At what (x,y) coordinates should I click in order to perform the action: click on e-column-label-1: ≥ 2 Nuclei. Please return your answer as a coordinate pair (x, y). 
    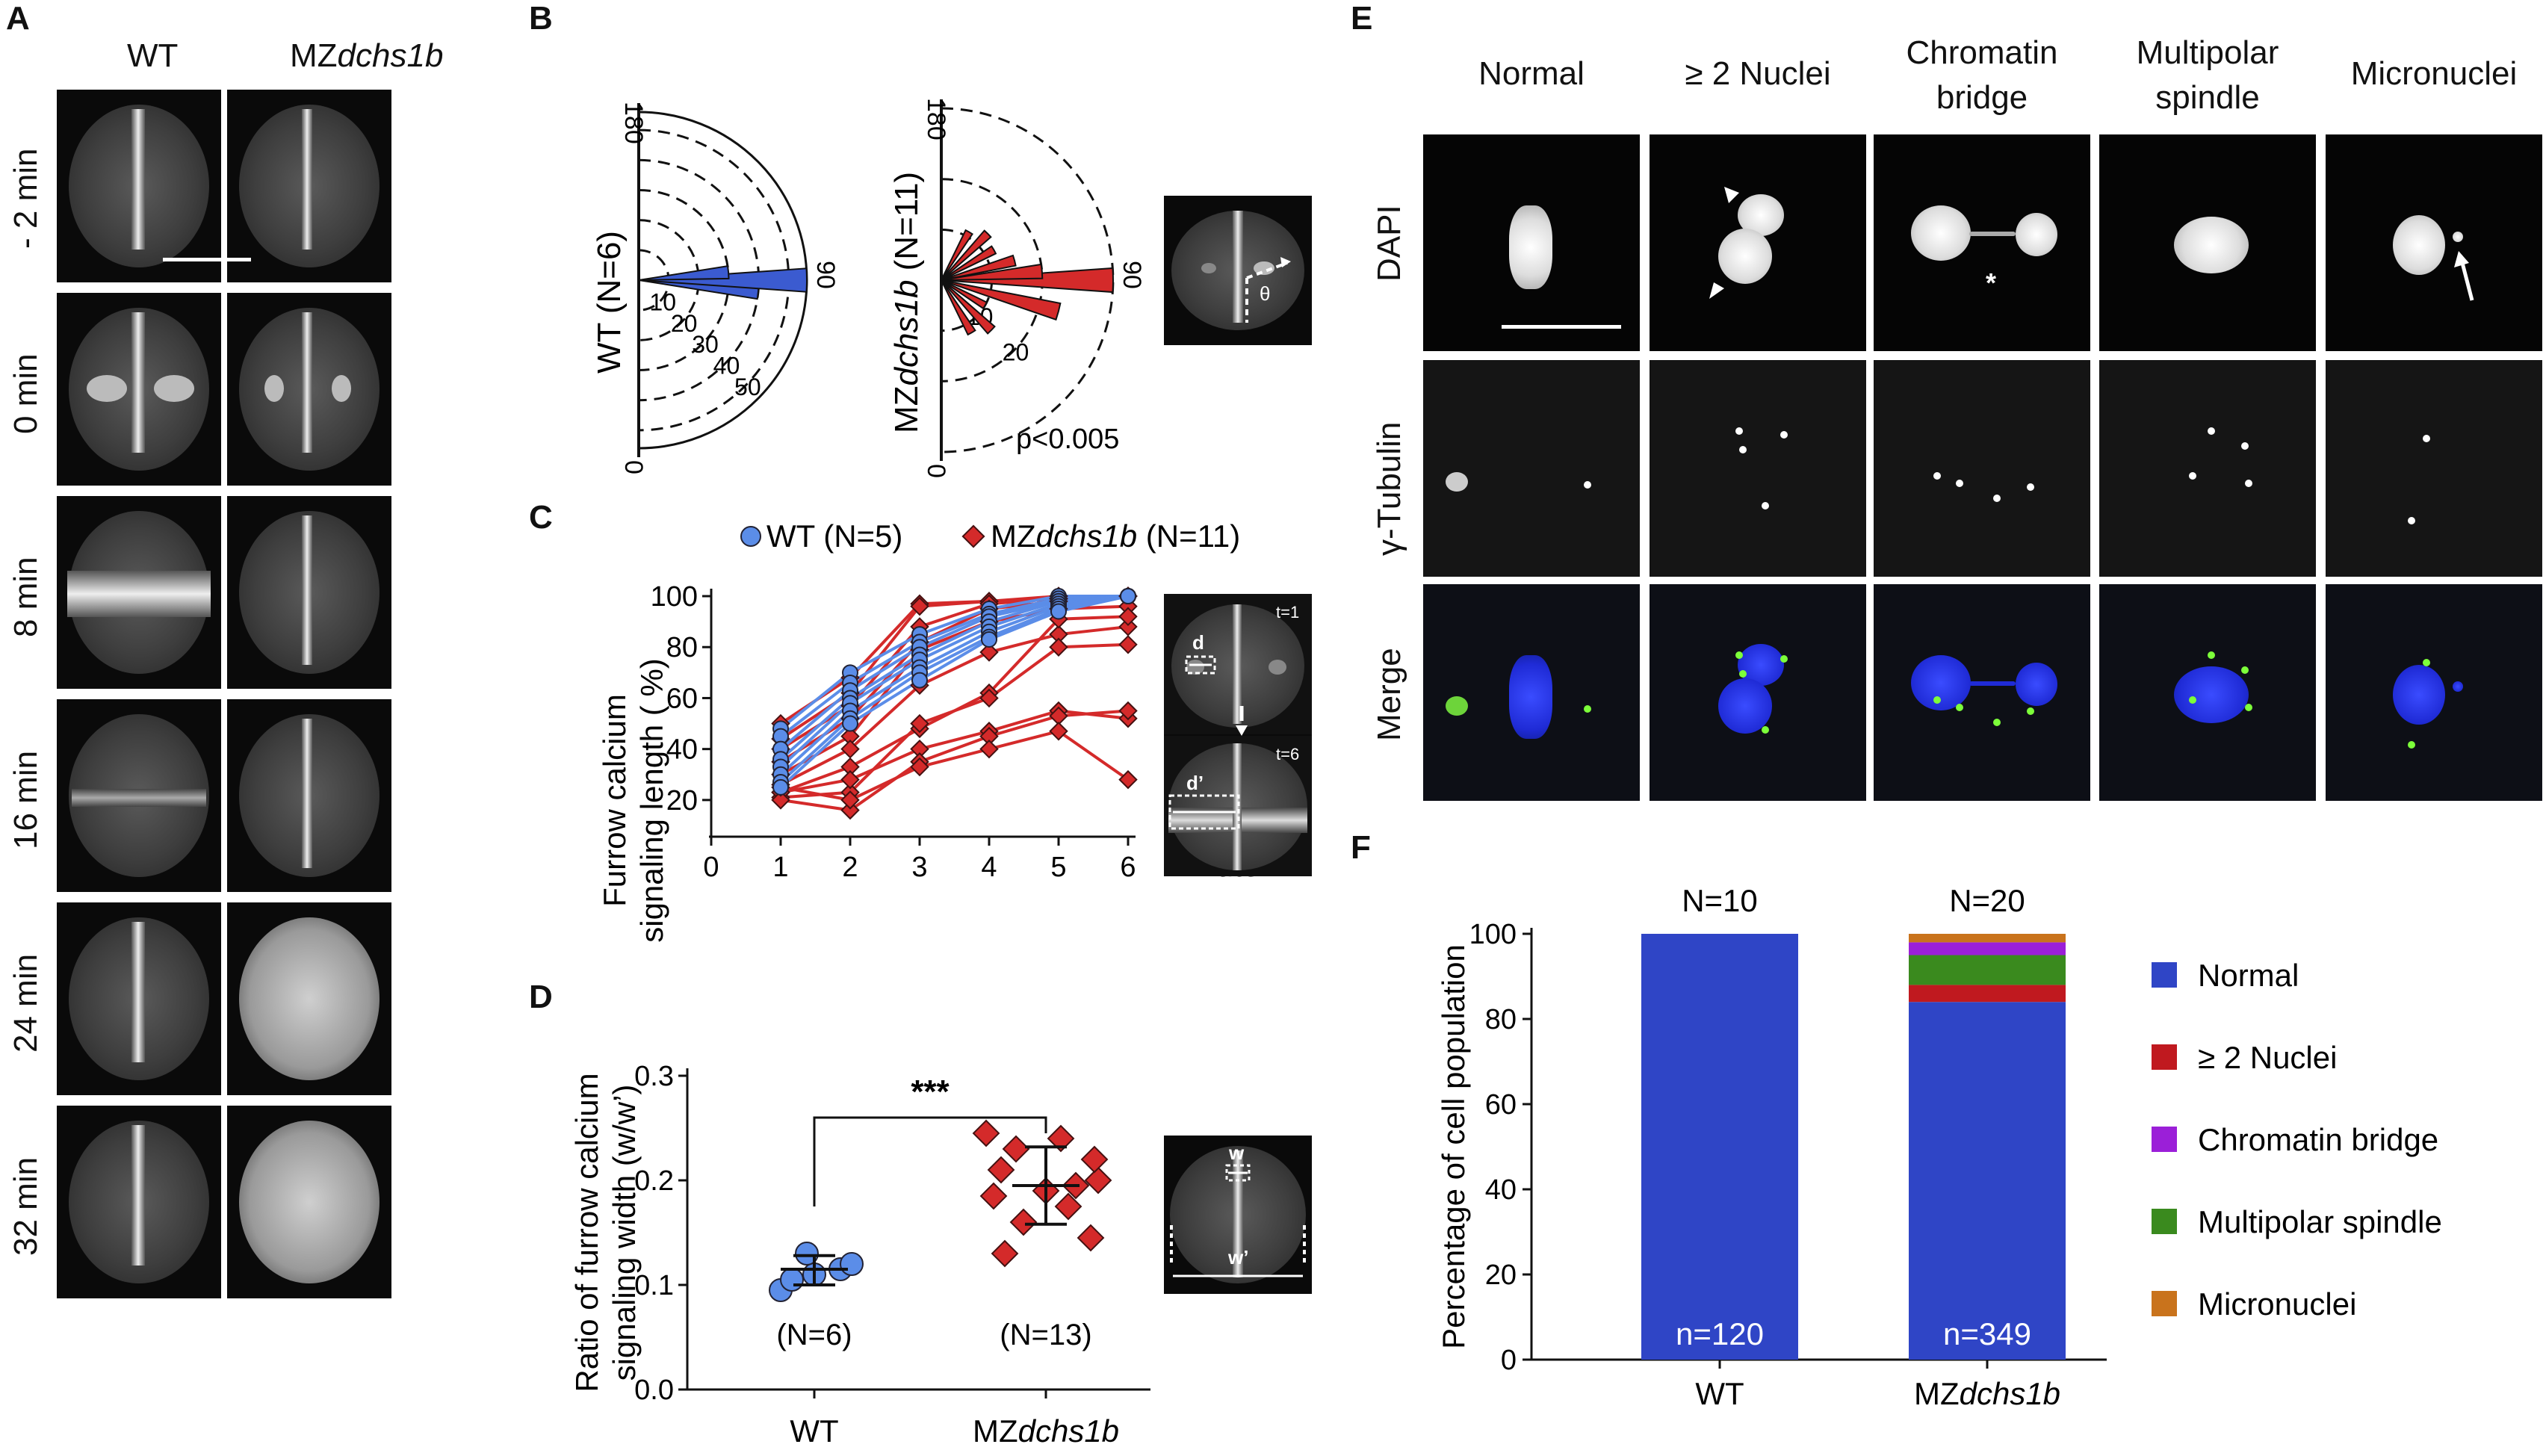
    Looking at the image, I should click on (1758, 73).